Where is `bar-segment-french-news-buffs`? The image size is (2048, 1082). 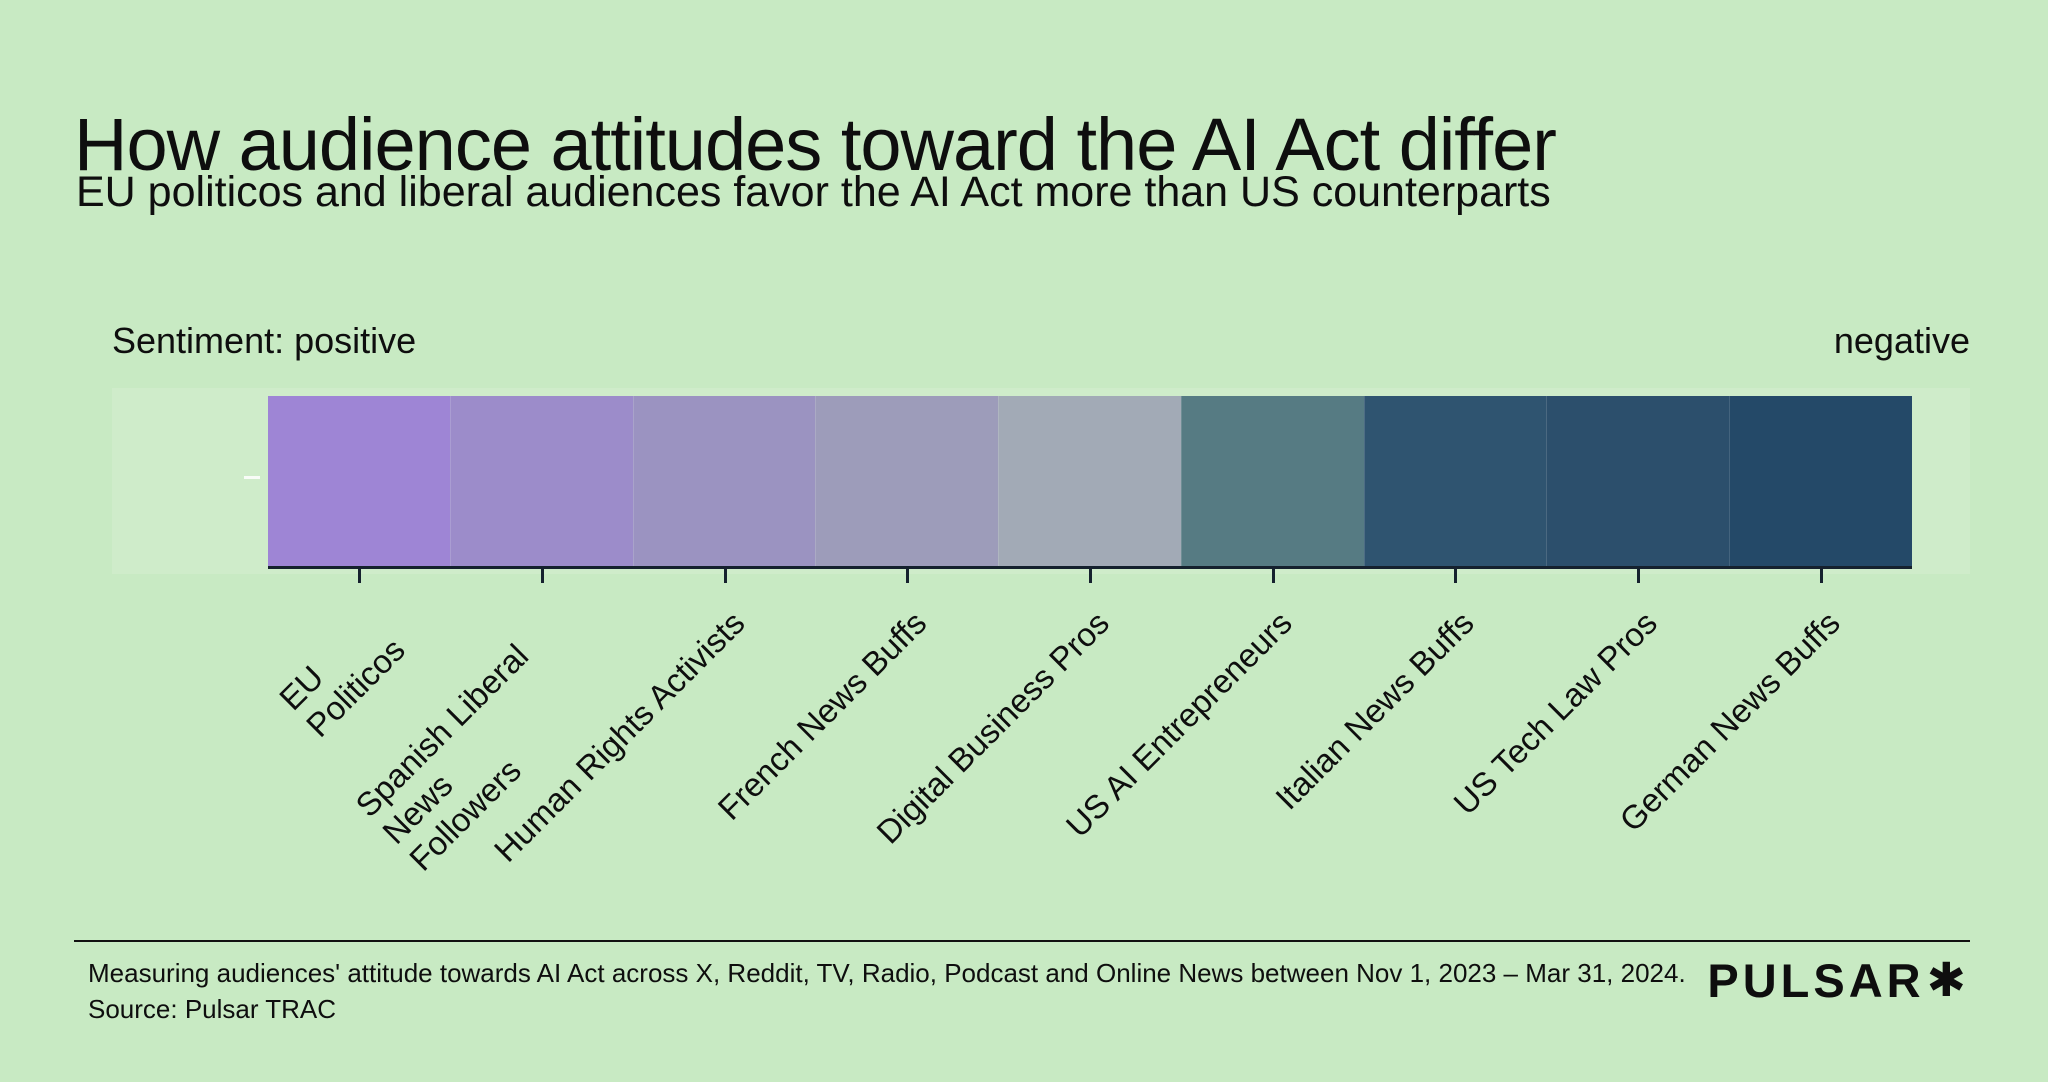
bar-segment-french-news-buffs is located at coordinates (907, 481).